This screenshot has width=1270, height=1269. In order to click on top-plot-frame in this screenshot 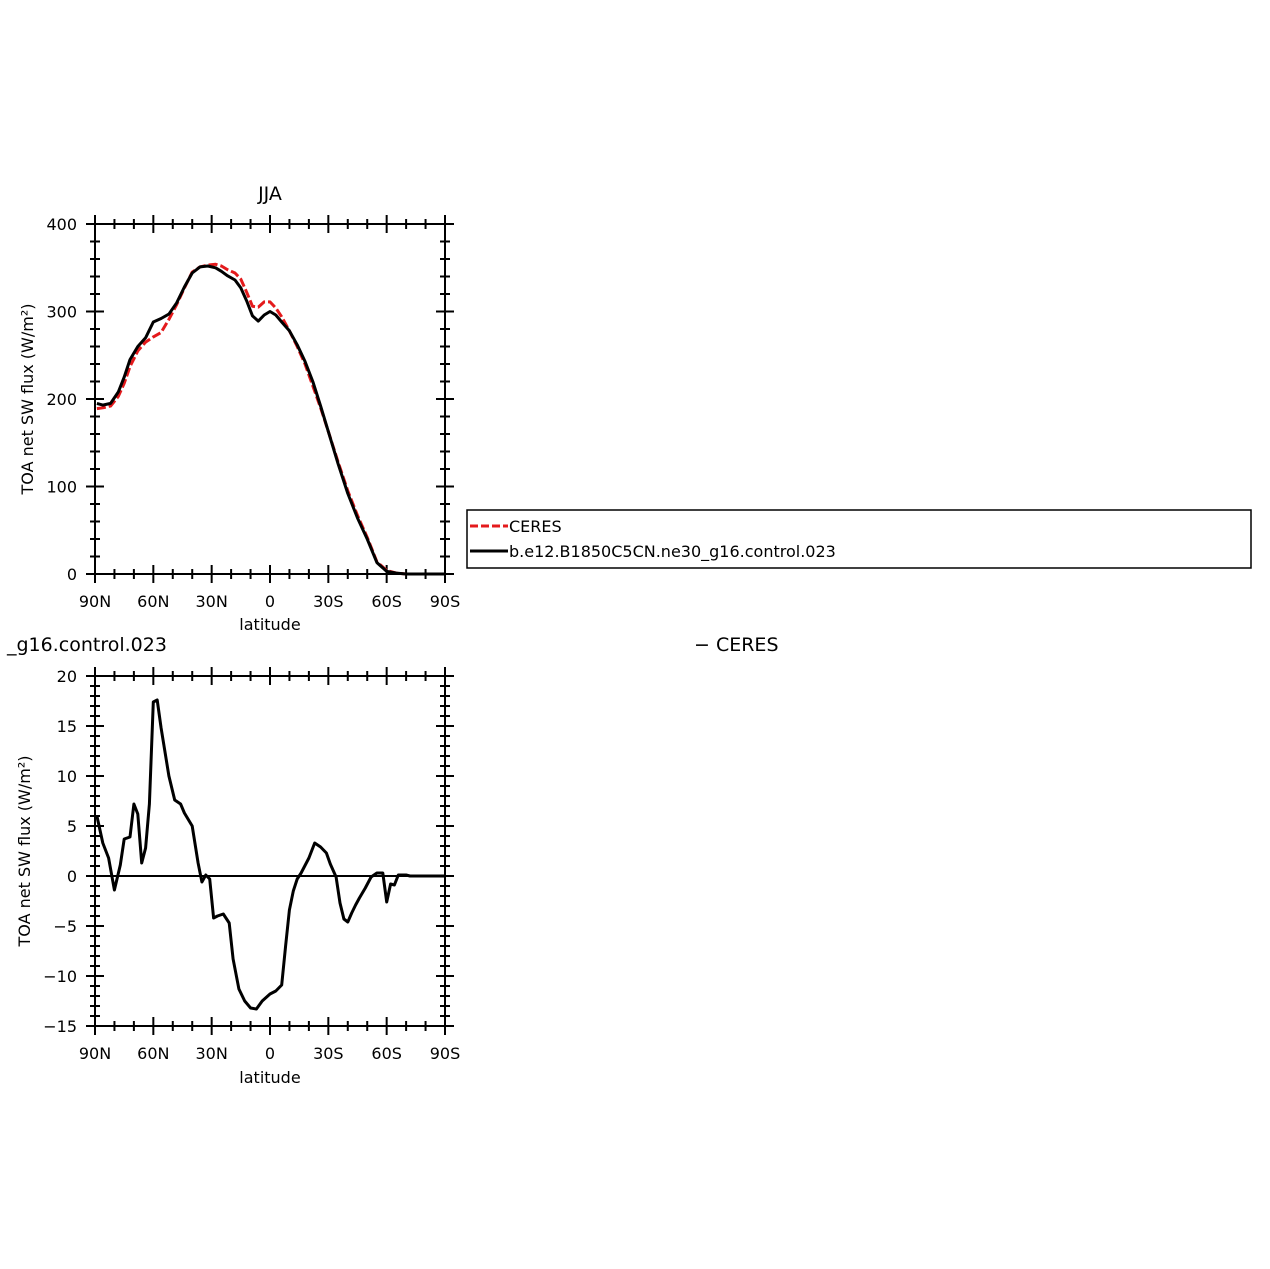, I will do `click(270, 399)`.